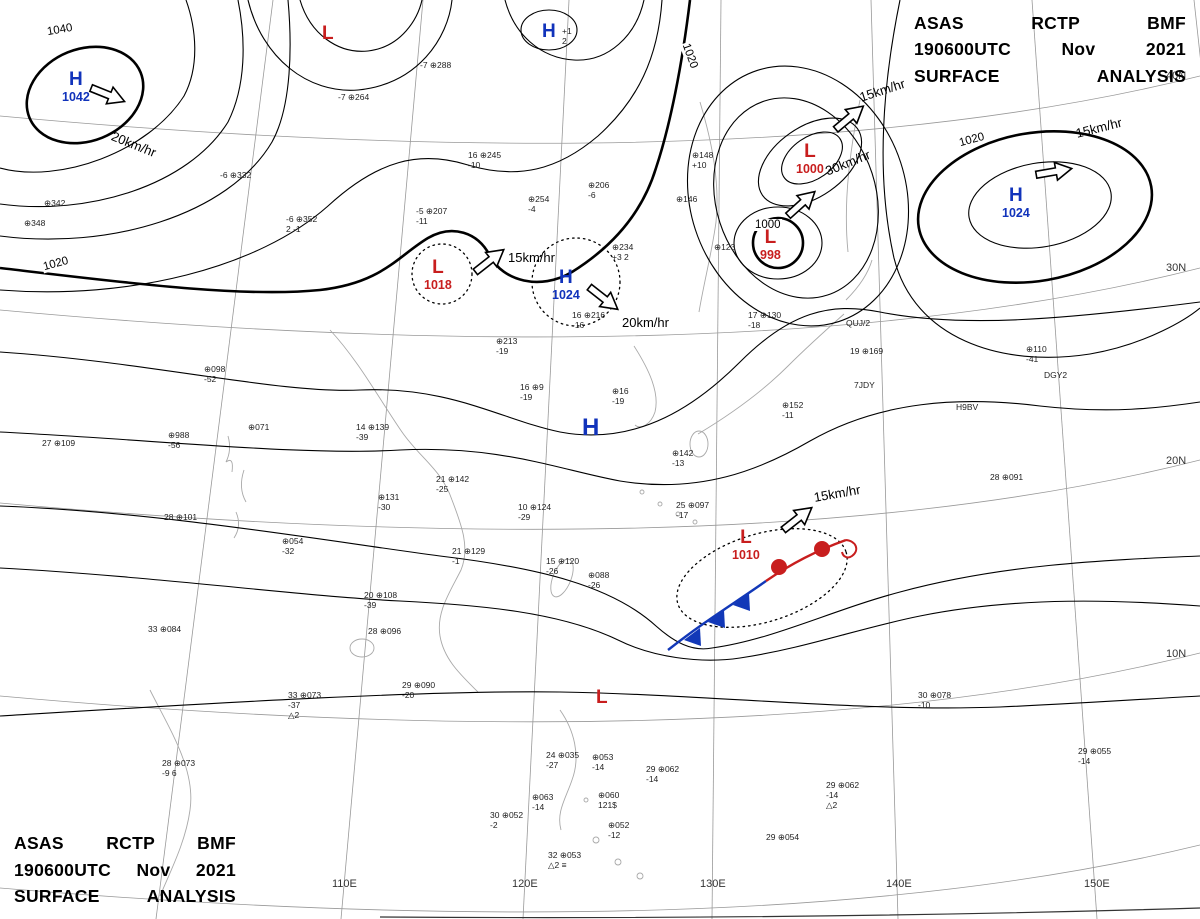 The height and width of the screenshot is (919, 1200). I want to click on station-plot: ⊕213 -19, so click(507, 346).